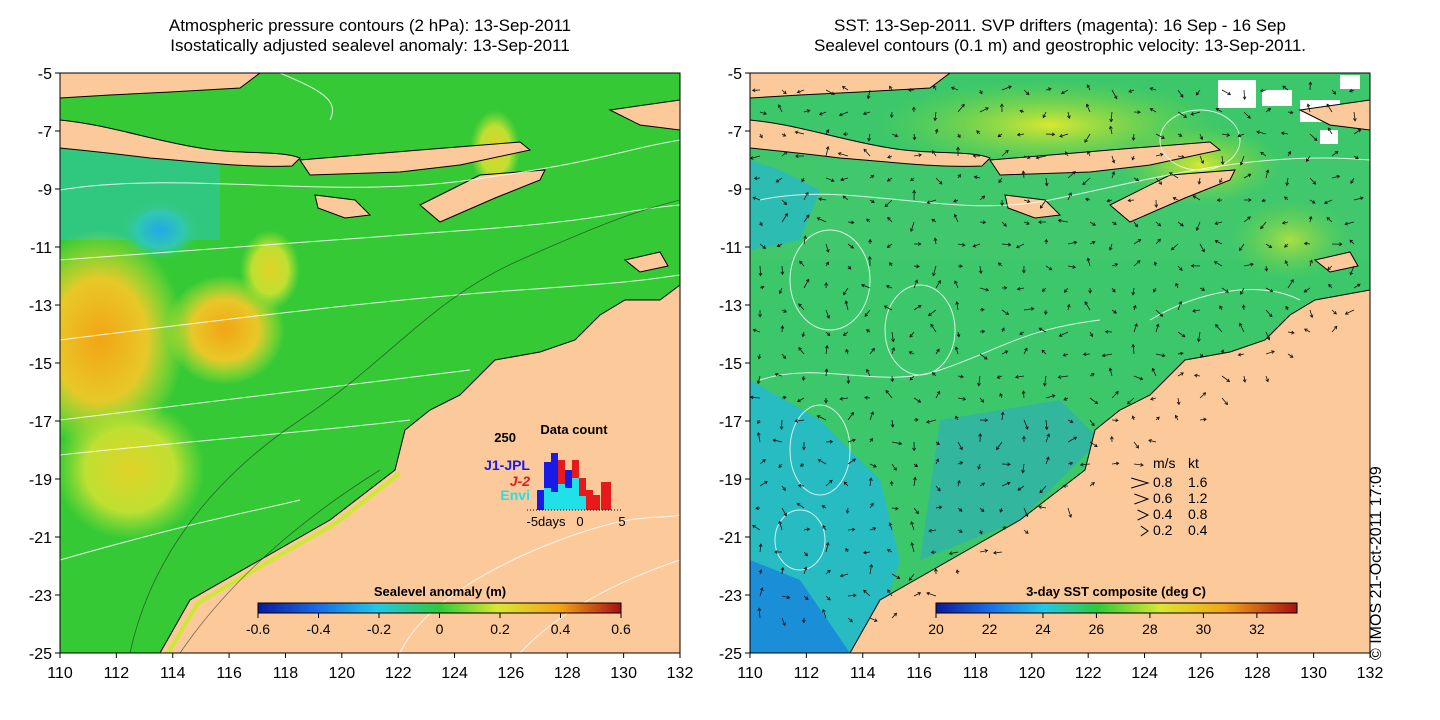 The image size is (1440, 720). What do you see at coordinates (40, 306) in the screenshot?
I see `left-ytick-label: -13` at bounding box center [40, 306].